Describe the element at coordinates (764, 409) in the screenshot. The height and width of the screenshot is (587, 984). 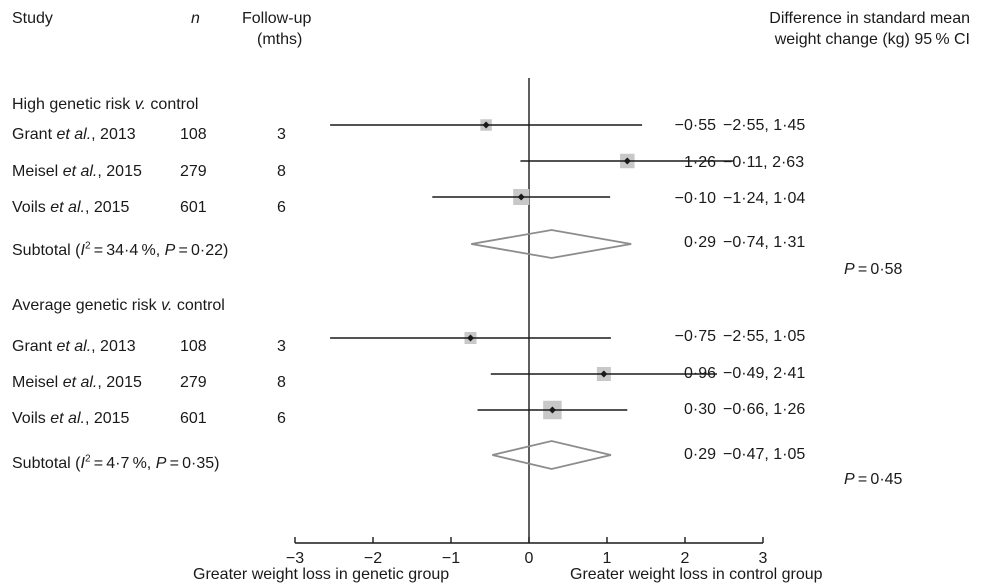
I see `study-ci: −0·66, 1·26` at that location.